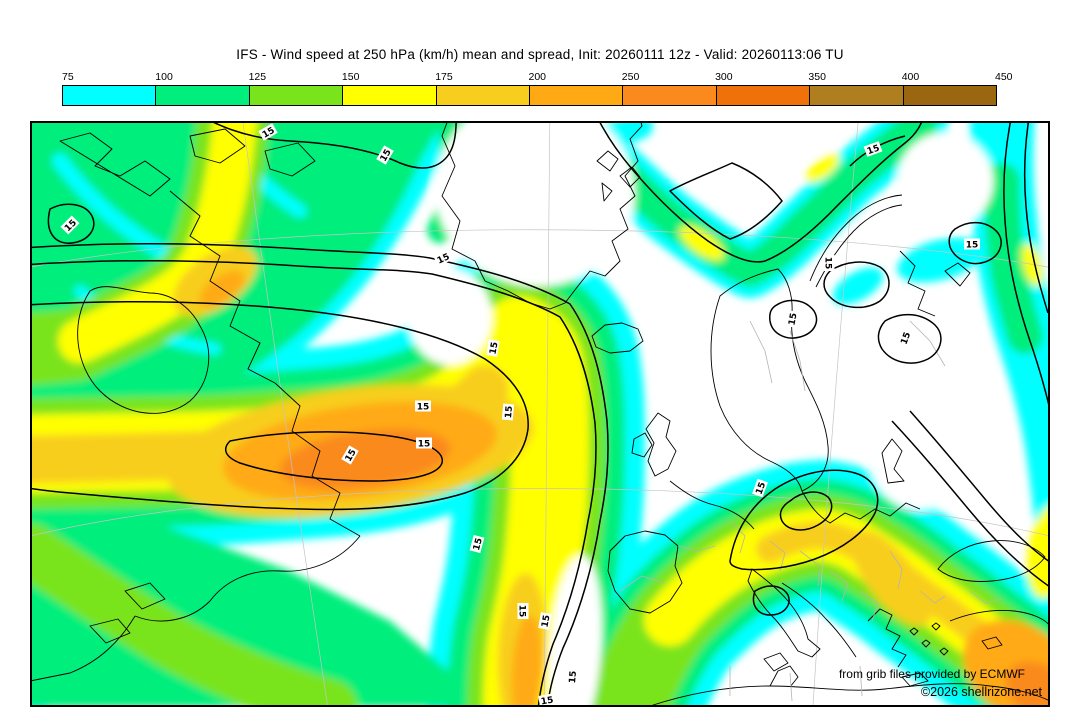 The image size is (1080, 718). I want to click on colorbar-tick-label: 250, so click(630, 77).